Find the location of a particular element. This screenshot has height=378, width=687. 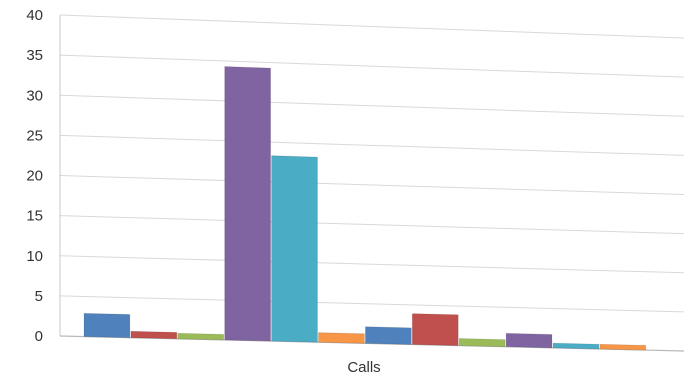

y-tick-label: 5 is located at coordinates (39, 296).